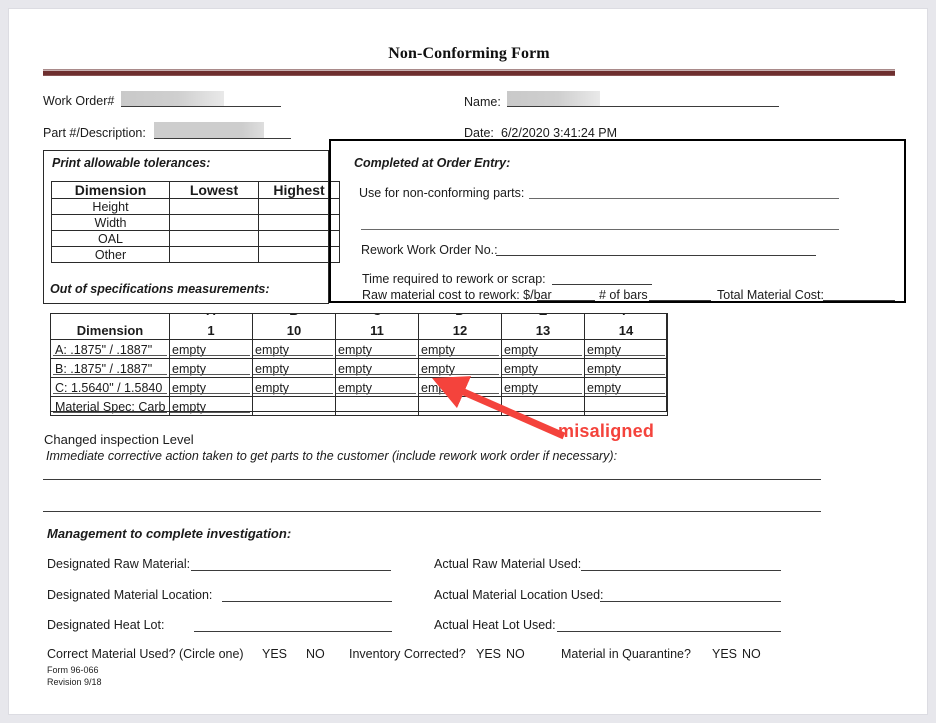 This screenshot has width=936, height=723. What do you see at coordinates (429, 250) in the screenshot?
I see `rework-work-order-label: Rework Work Order No.:` at bounding box center [429, 250].